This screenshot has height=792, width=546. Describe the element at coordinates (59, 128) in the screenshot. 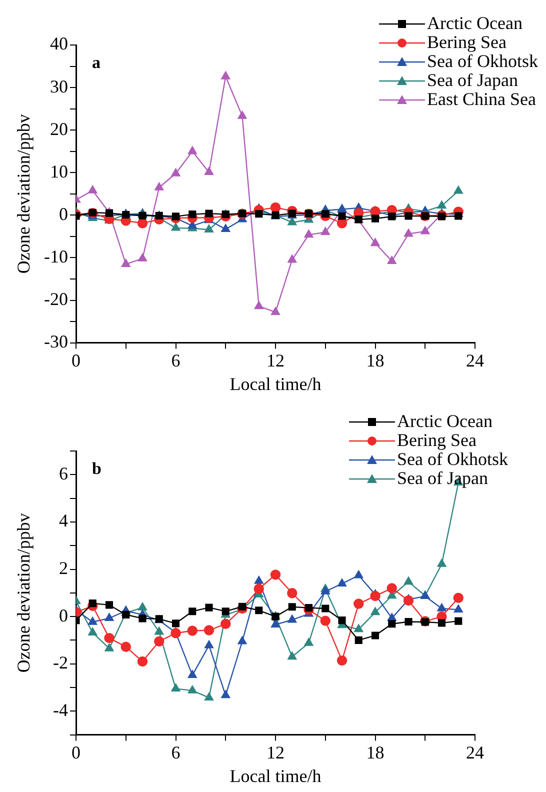

I see `y-tick-label: 20` at that location.